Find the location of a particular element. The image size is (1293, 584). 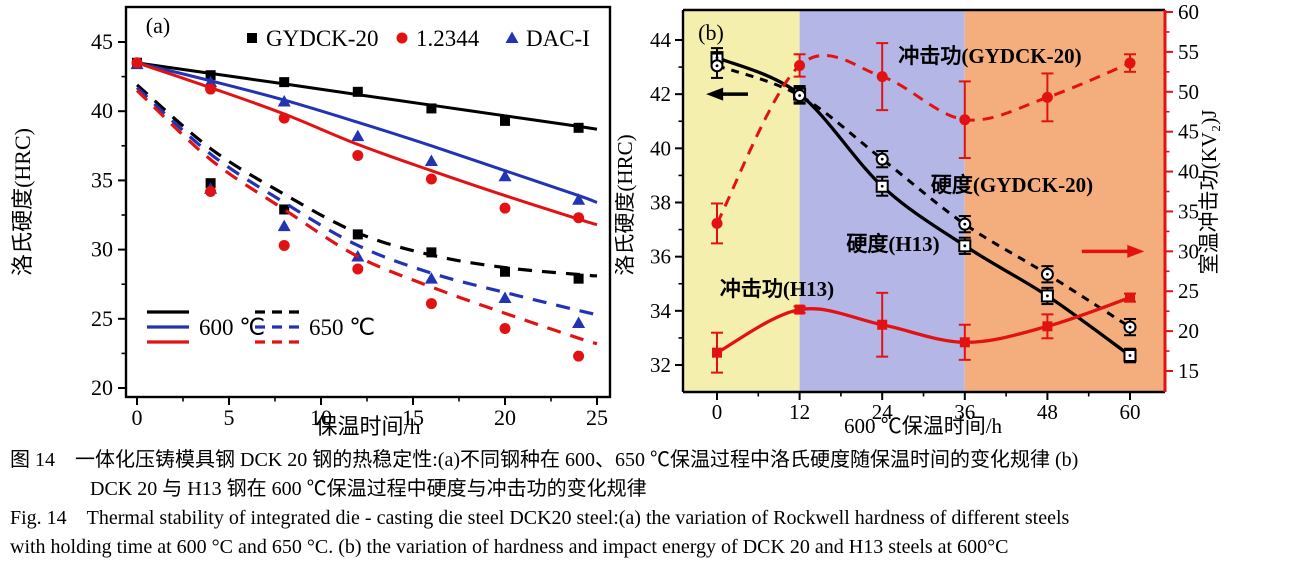

svg-text: (b) is located at coordinates (711, 32).